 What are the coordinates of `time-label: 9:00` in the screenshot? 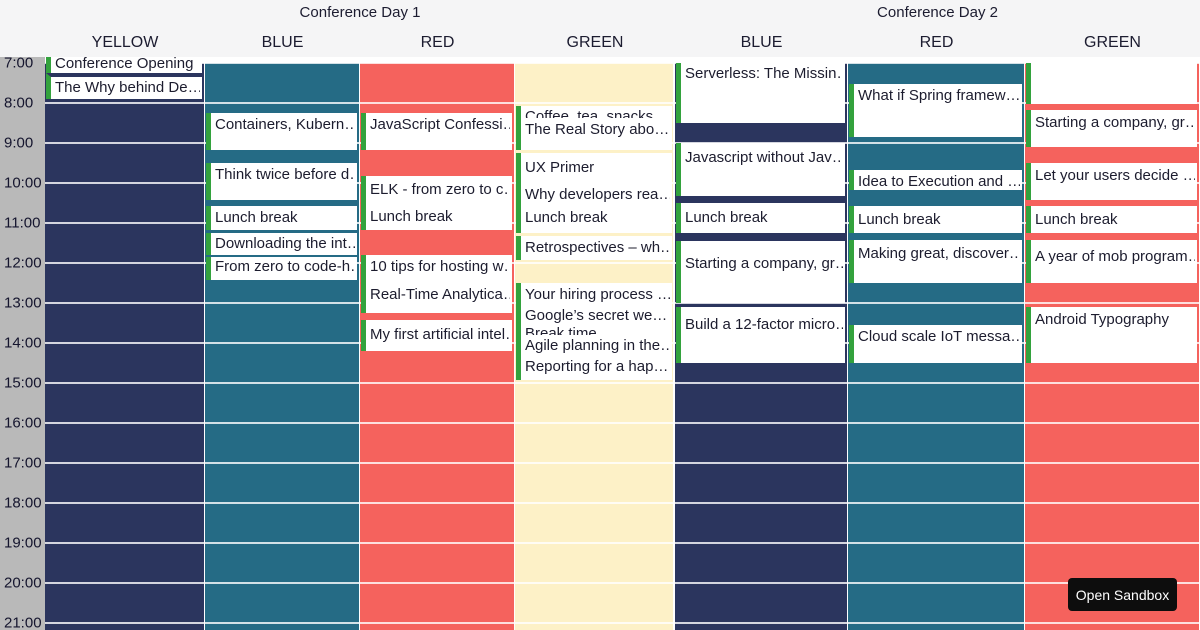 It's located at (19, 143).